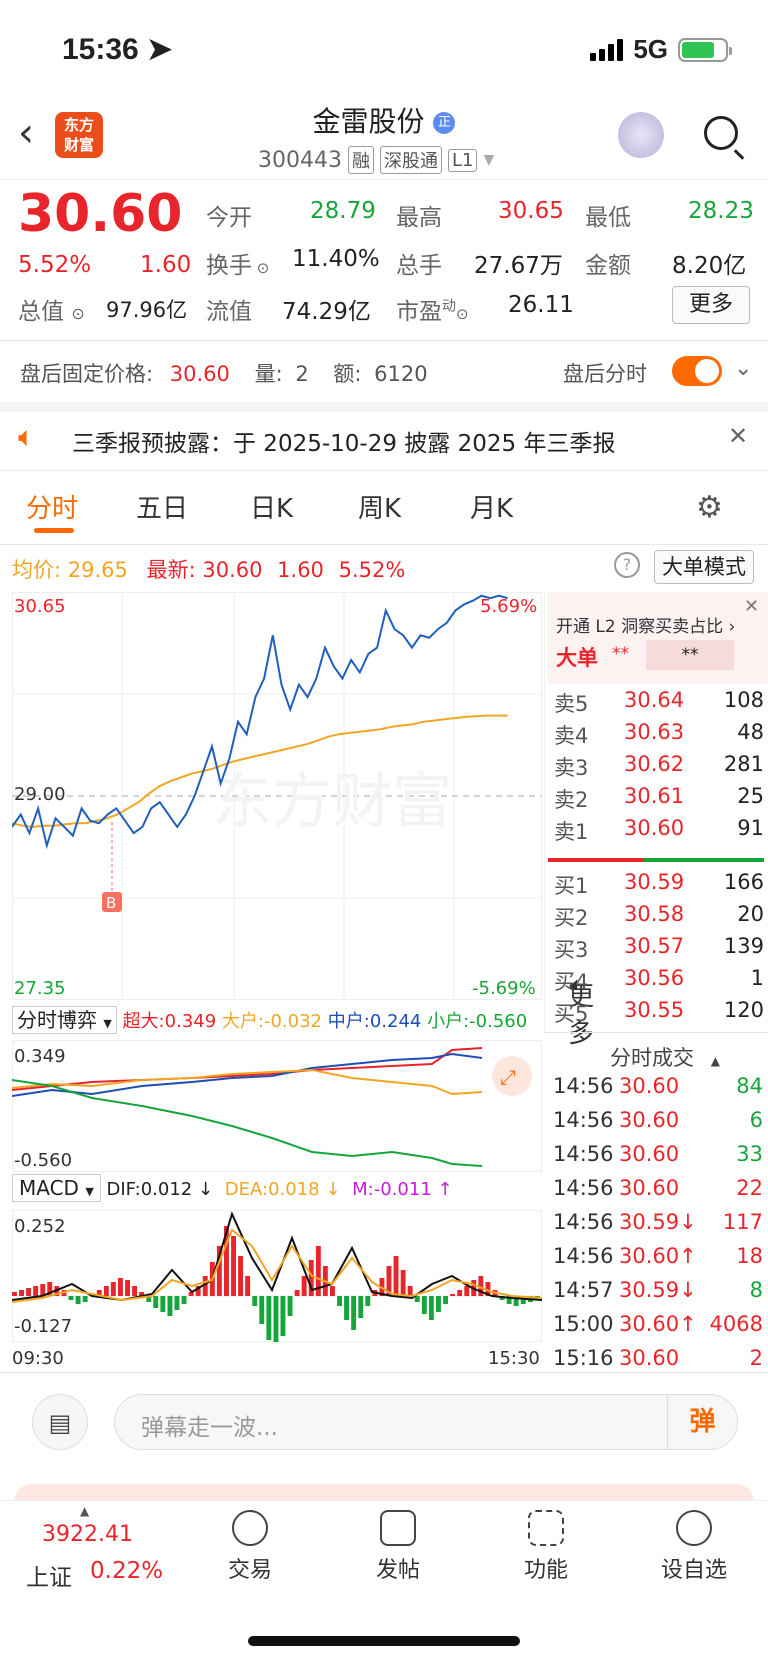 The height and width of the screenshot is (1663, 768). What do you see at coordinates (702, 1422) in the screenshot?
I see `danmaku-send-button: 弹` at bounding box center [702, 1422].